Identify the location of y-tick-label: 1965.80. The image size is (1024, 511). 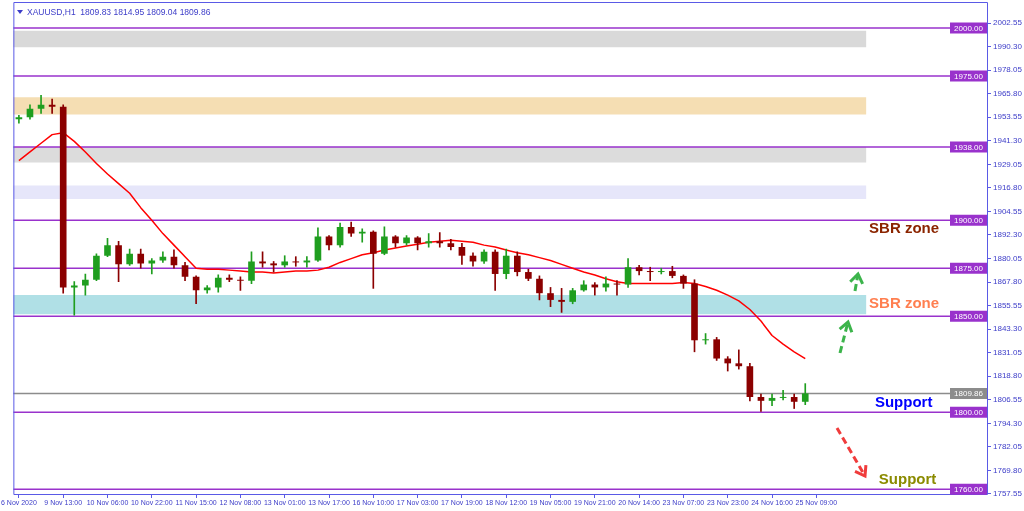
(1008, 93).